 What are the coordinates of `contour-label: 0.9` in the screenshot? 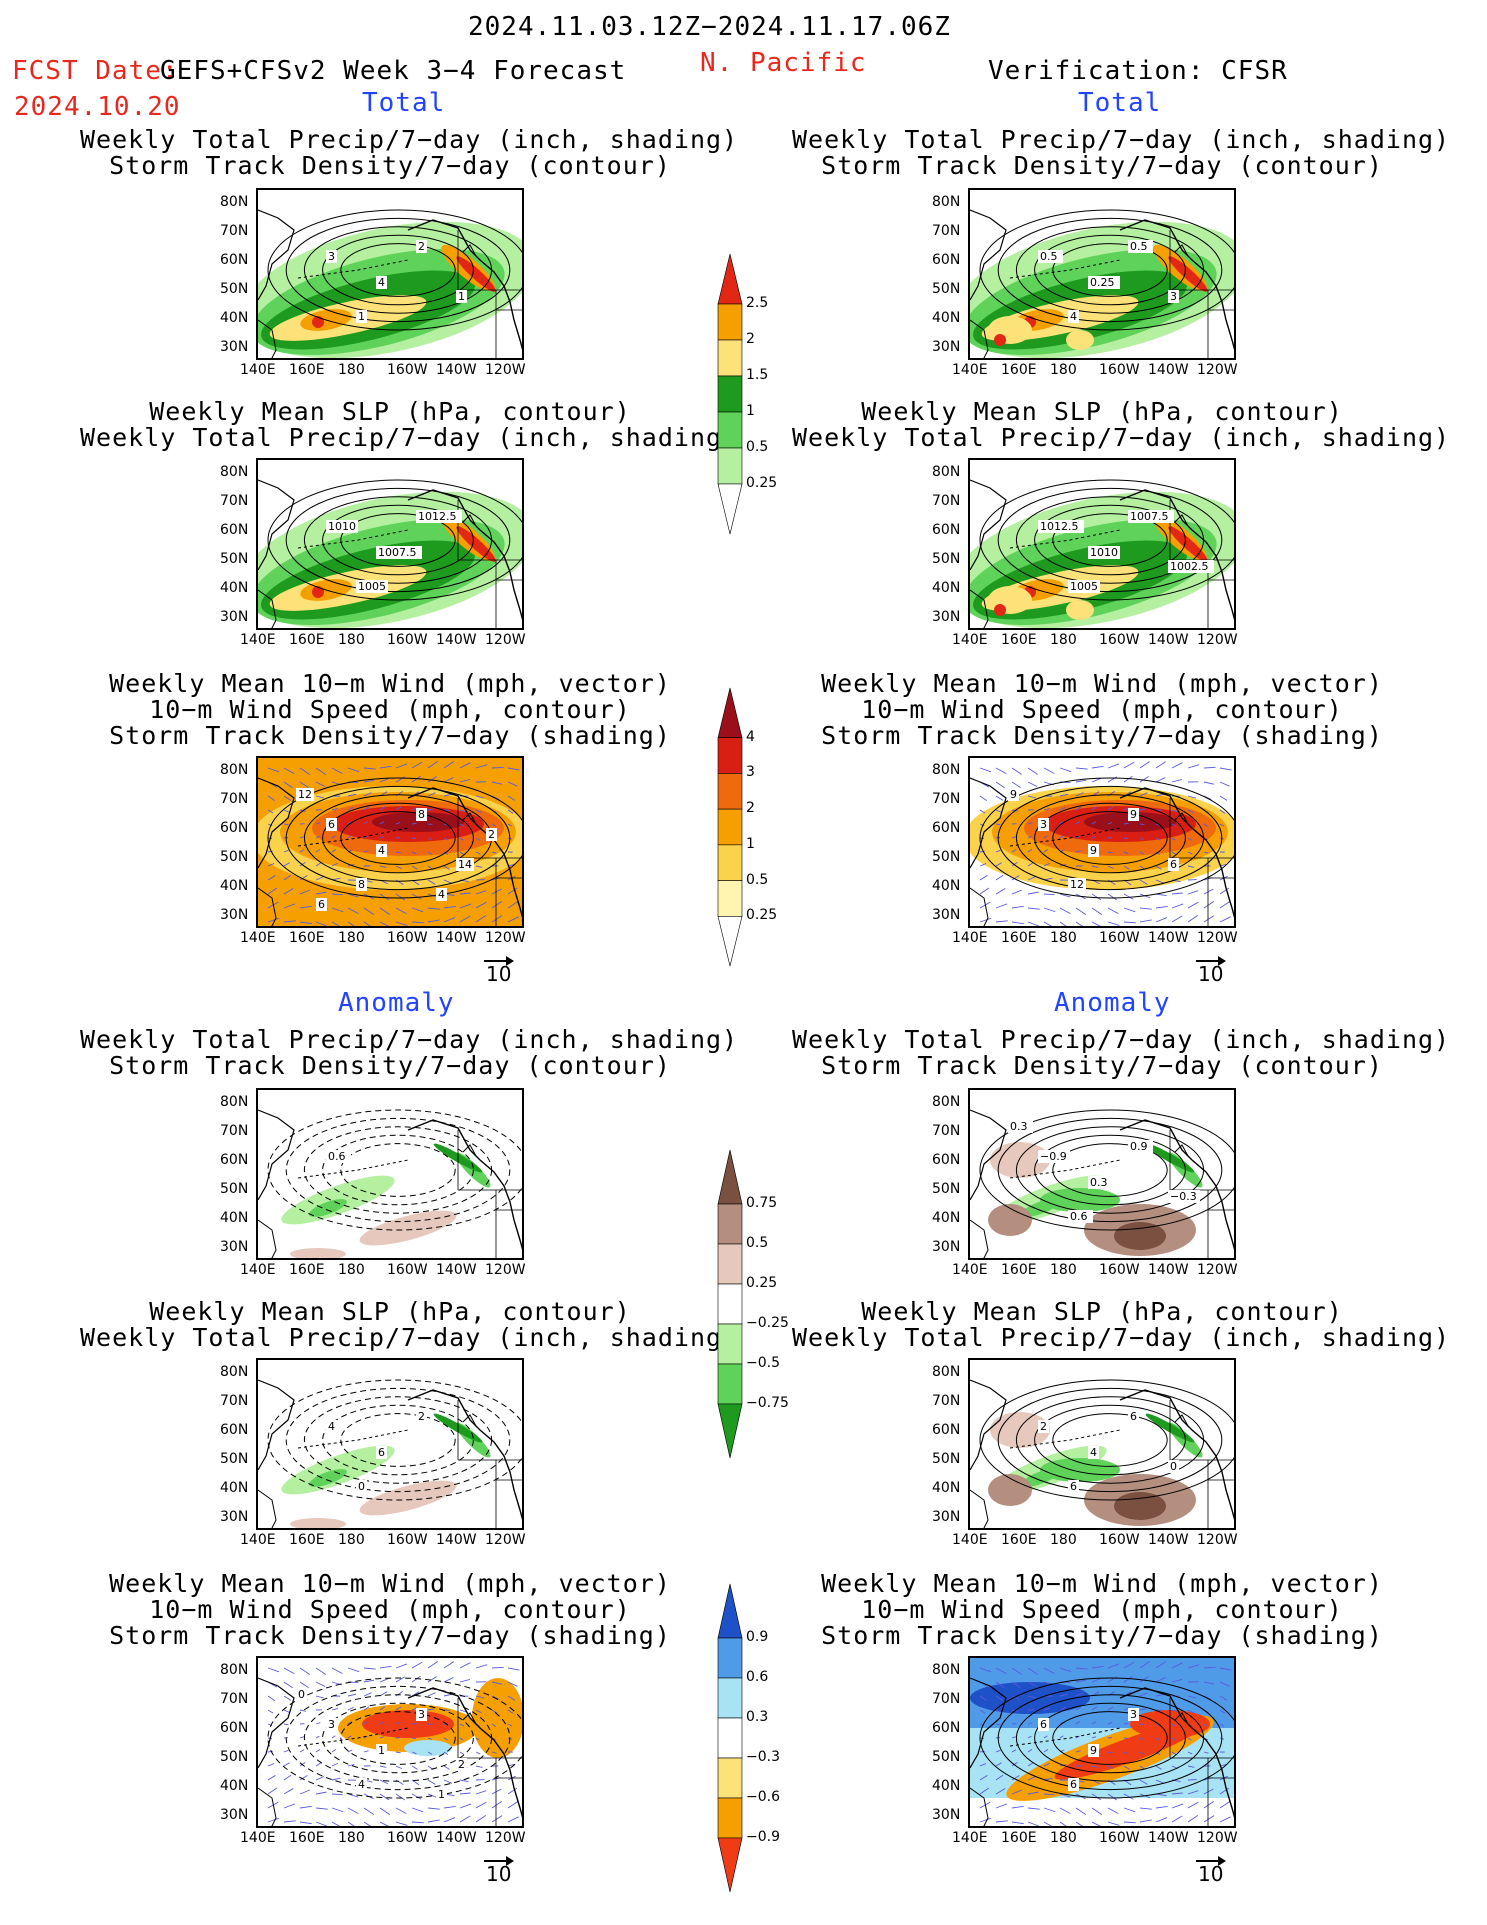 It's located at (1139, 1146).